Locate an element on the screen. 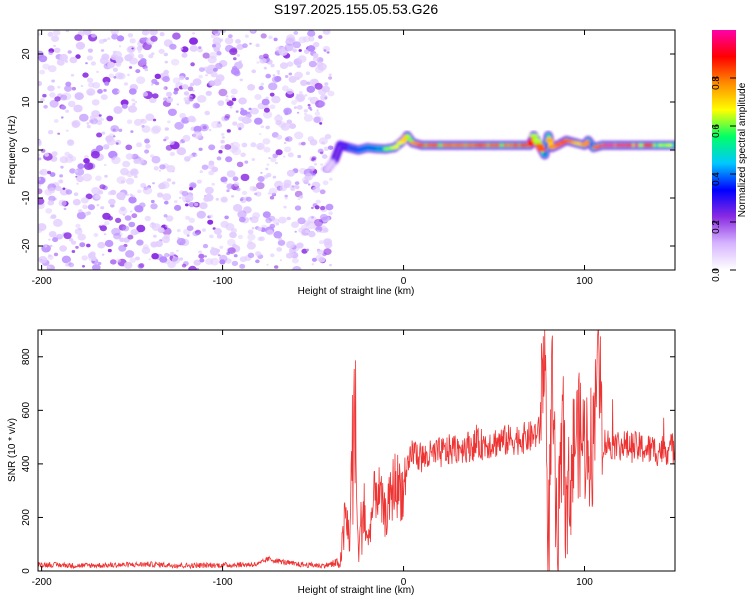 This screenshot has width=750, height=605. y-tick-label: 600 is located at coordinates (26, 410).